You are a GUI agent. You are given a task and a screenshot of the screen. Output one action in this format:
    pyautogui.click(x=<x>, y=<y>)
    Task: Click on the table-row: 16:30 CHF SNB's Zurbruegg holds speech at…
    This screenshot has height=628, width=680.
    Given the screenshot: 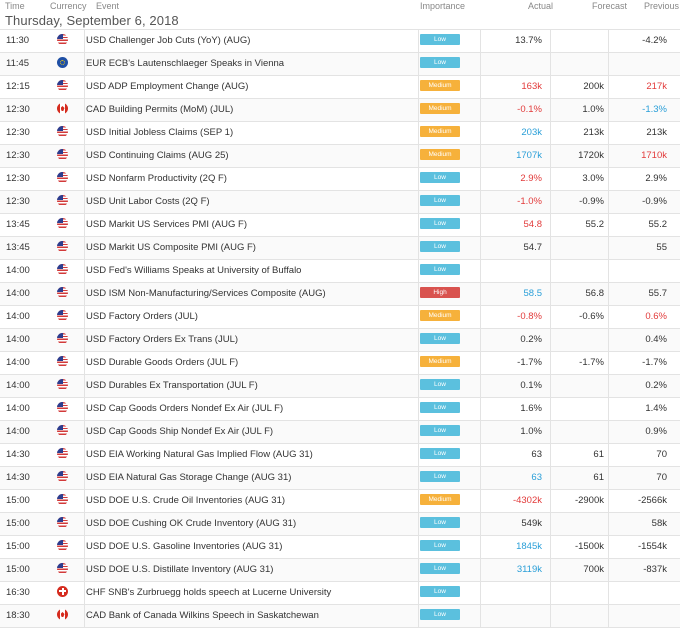 What is the action you would take?
    pyautogui.click(x=340, y=593)
    